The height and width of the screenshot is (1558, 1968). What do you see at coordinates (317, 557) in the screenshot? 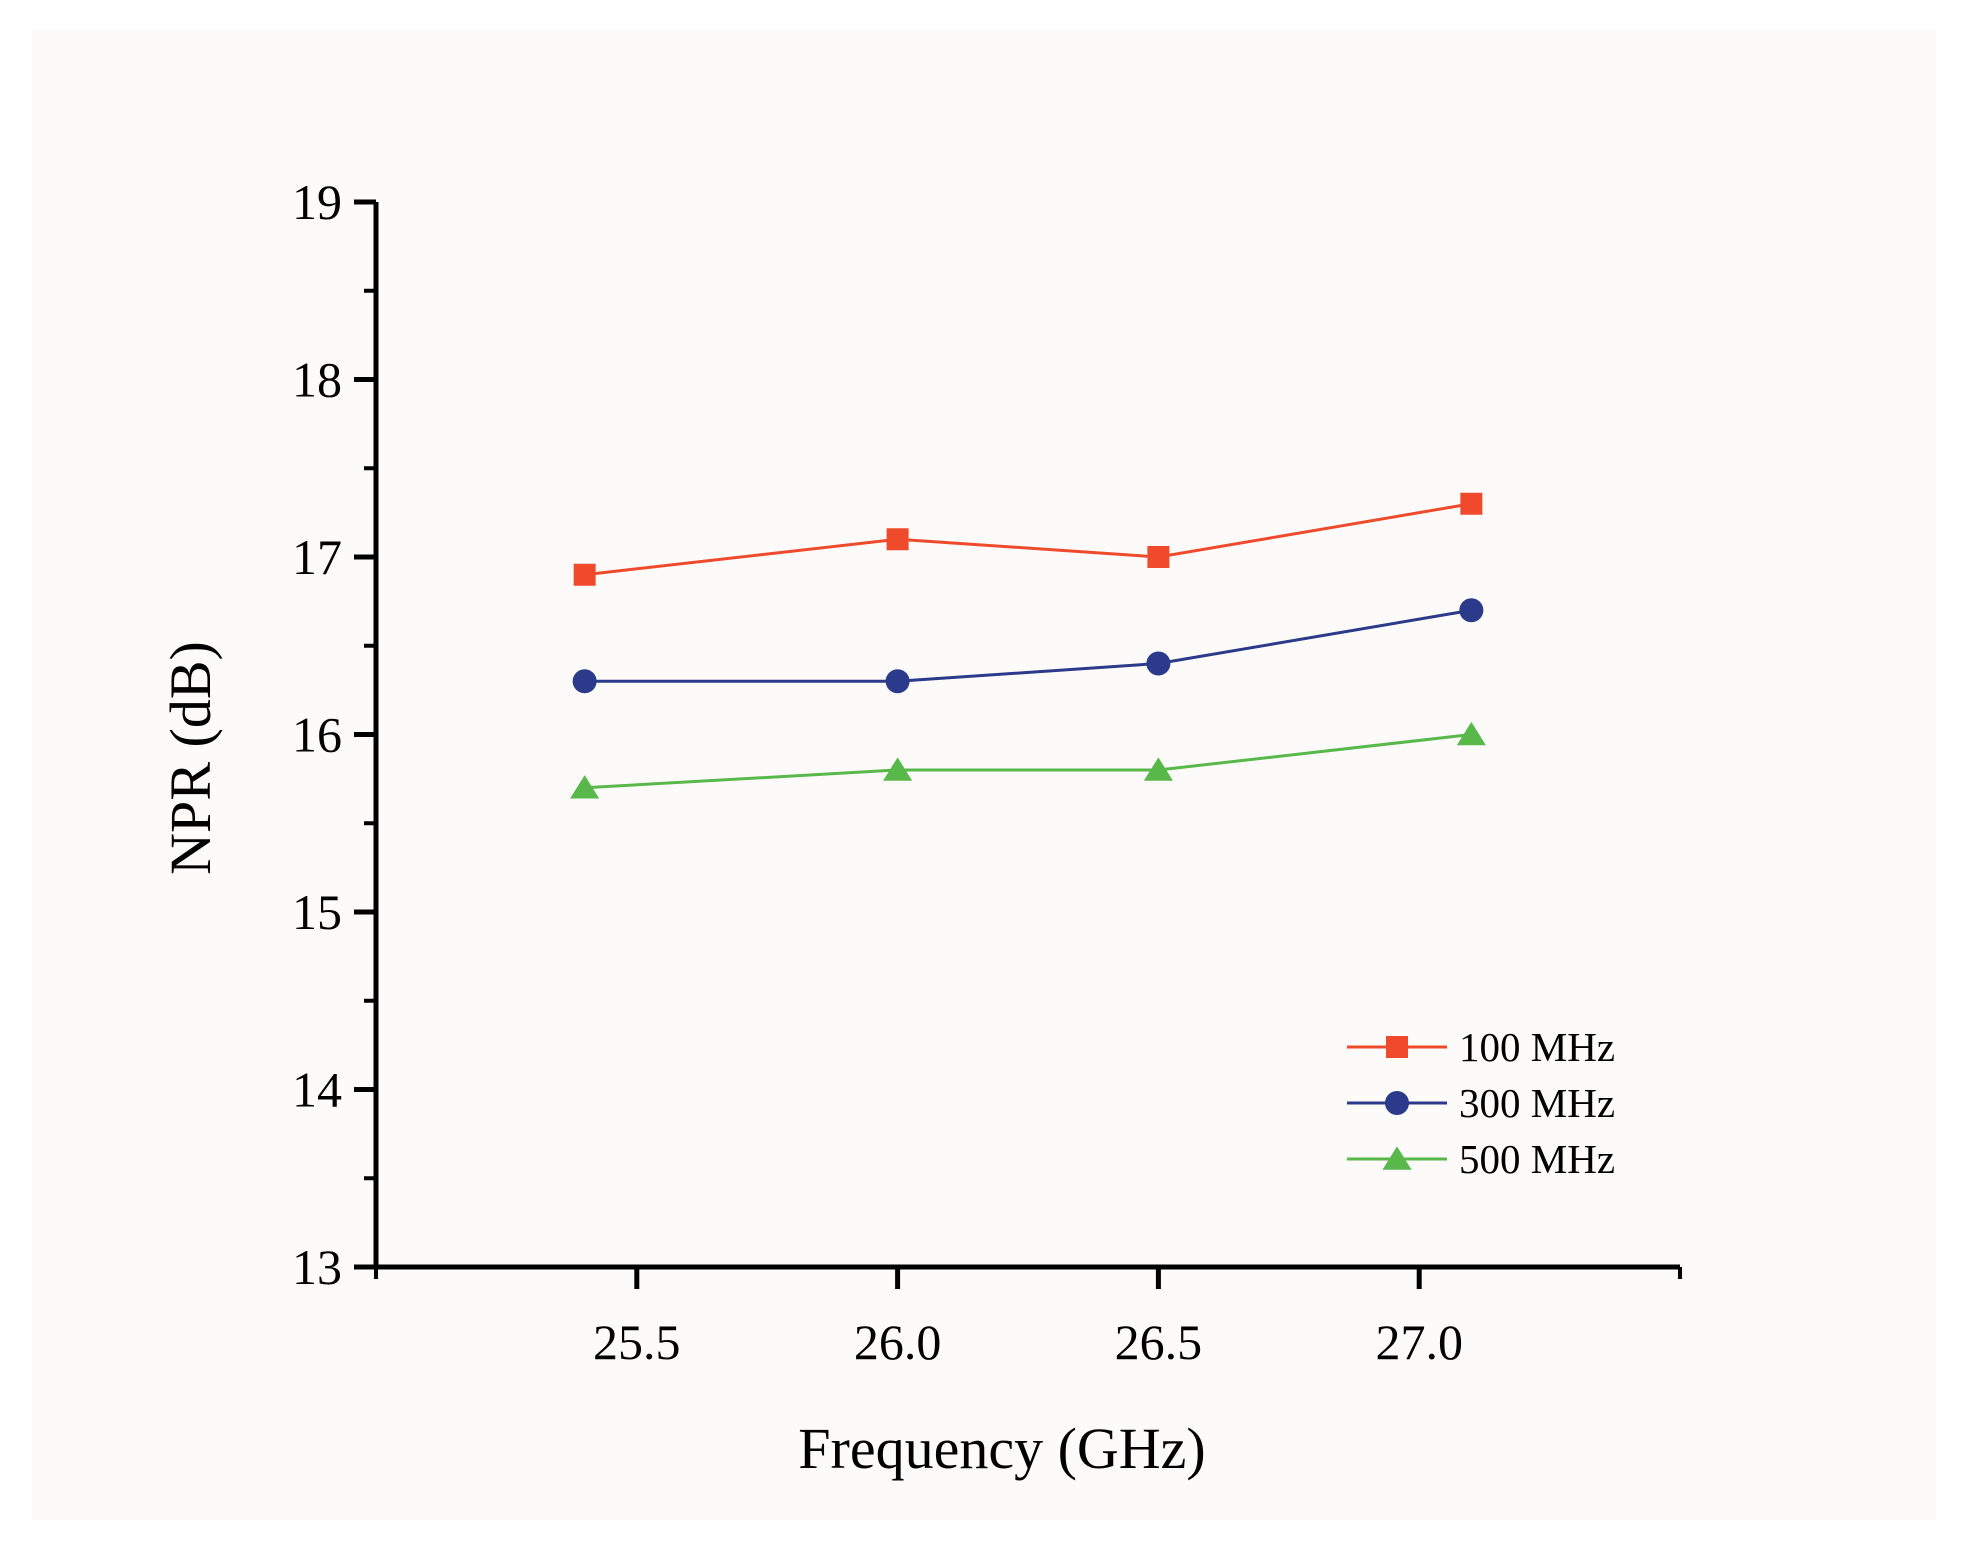
I see `y-tick-label: 17` at bounding box center [317, 557].